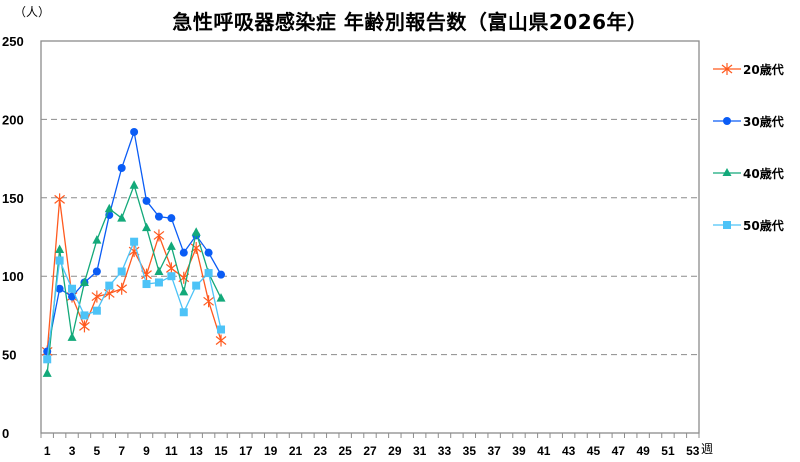  What do you see at coordinates (72, 451) in the screenshot?
I see `x-tick-label: 3` at bounding box center [72, 451].